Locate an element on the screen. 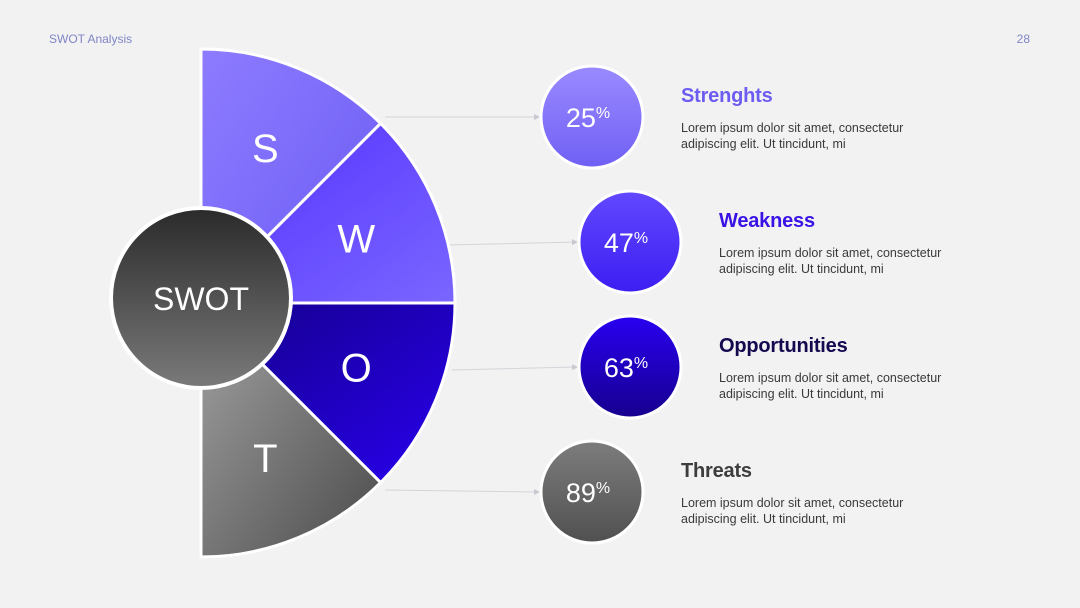  opportunities-percent: 63% is located at coordinates (626, 368).